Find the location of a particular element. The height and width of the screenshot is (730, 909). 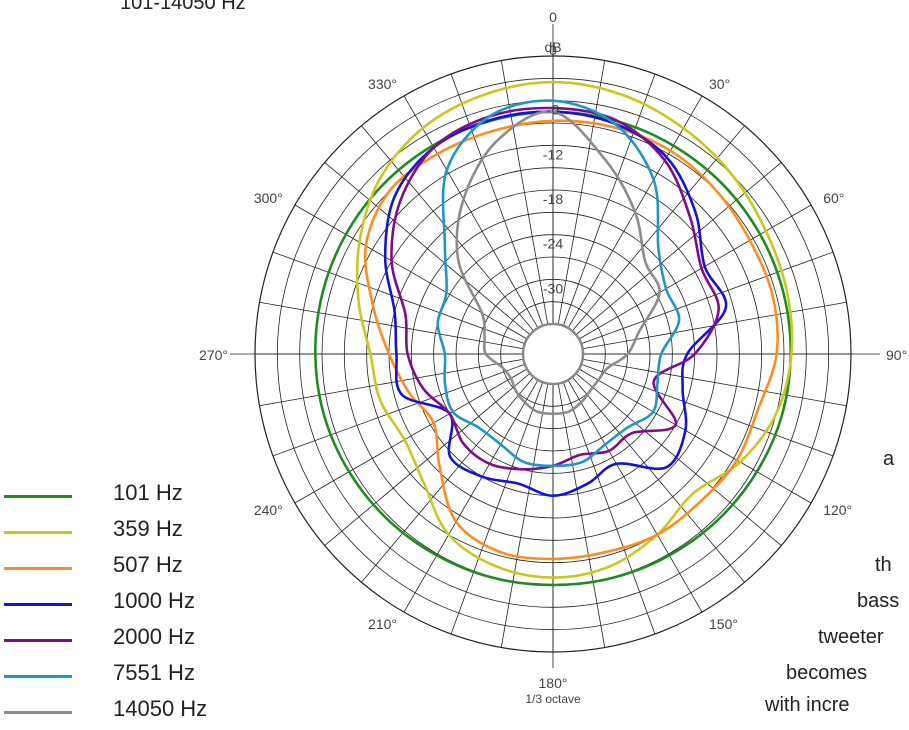

legend-item: 1000 Hz is located at coordinates (150, 605).